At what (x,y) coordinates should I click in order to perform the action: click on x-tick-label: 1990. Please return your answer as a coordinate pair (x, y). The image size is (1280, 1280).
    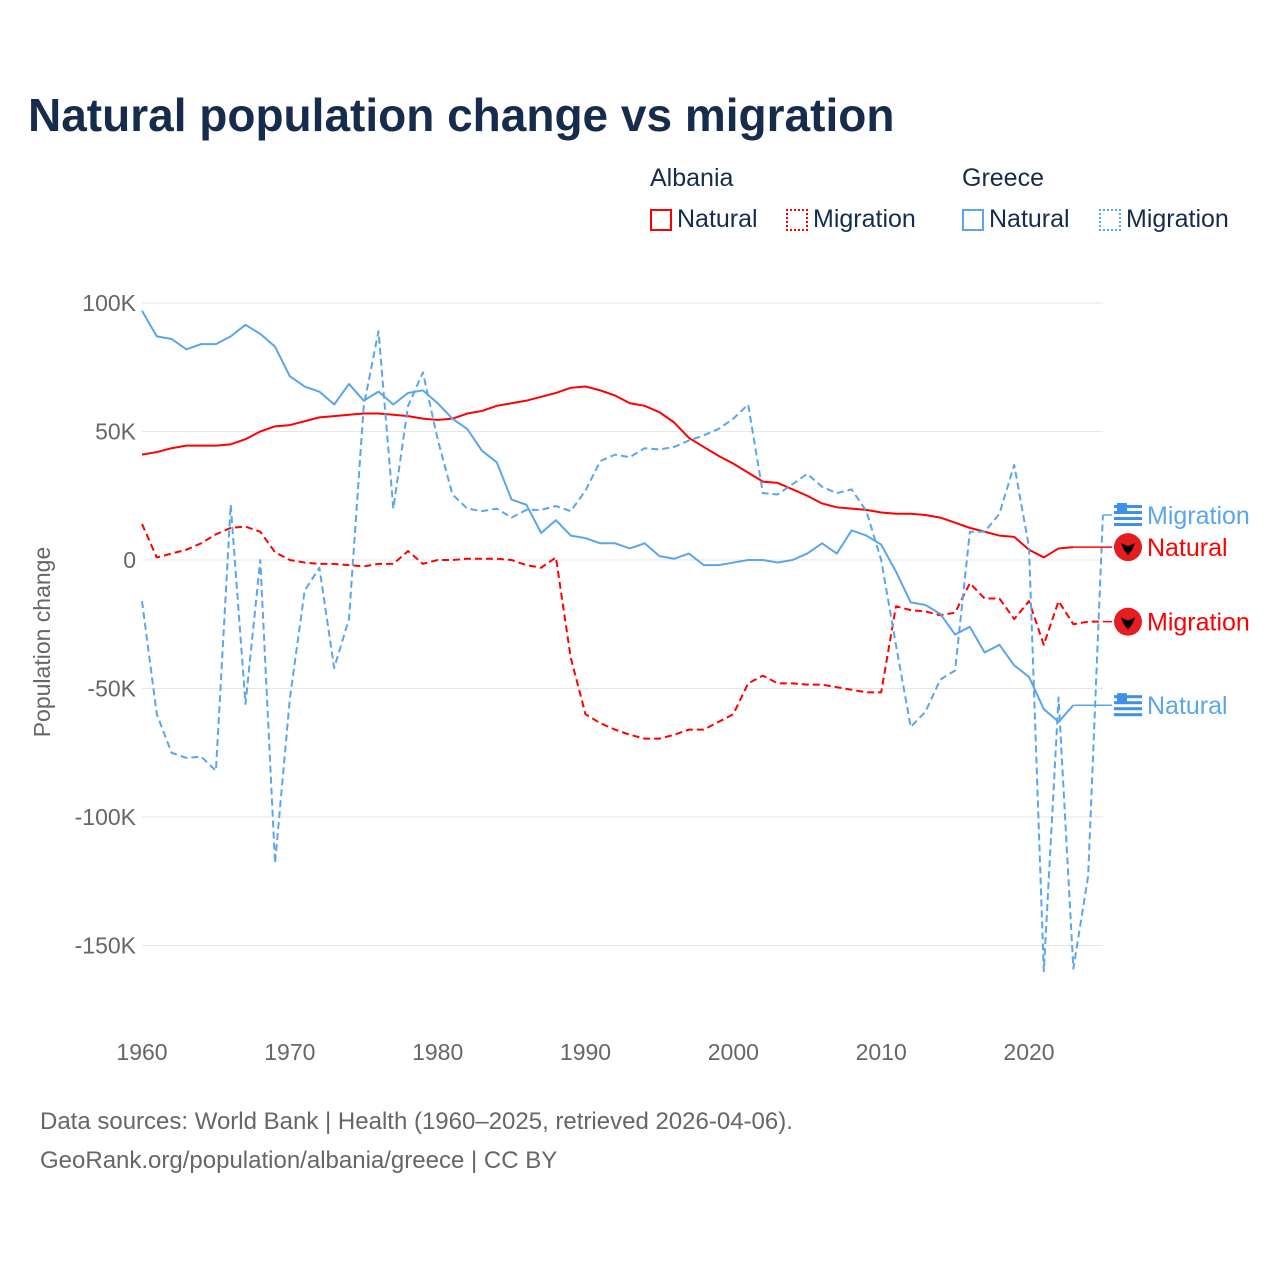
    Looking at the image, I should click on (585, 1052).